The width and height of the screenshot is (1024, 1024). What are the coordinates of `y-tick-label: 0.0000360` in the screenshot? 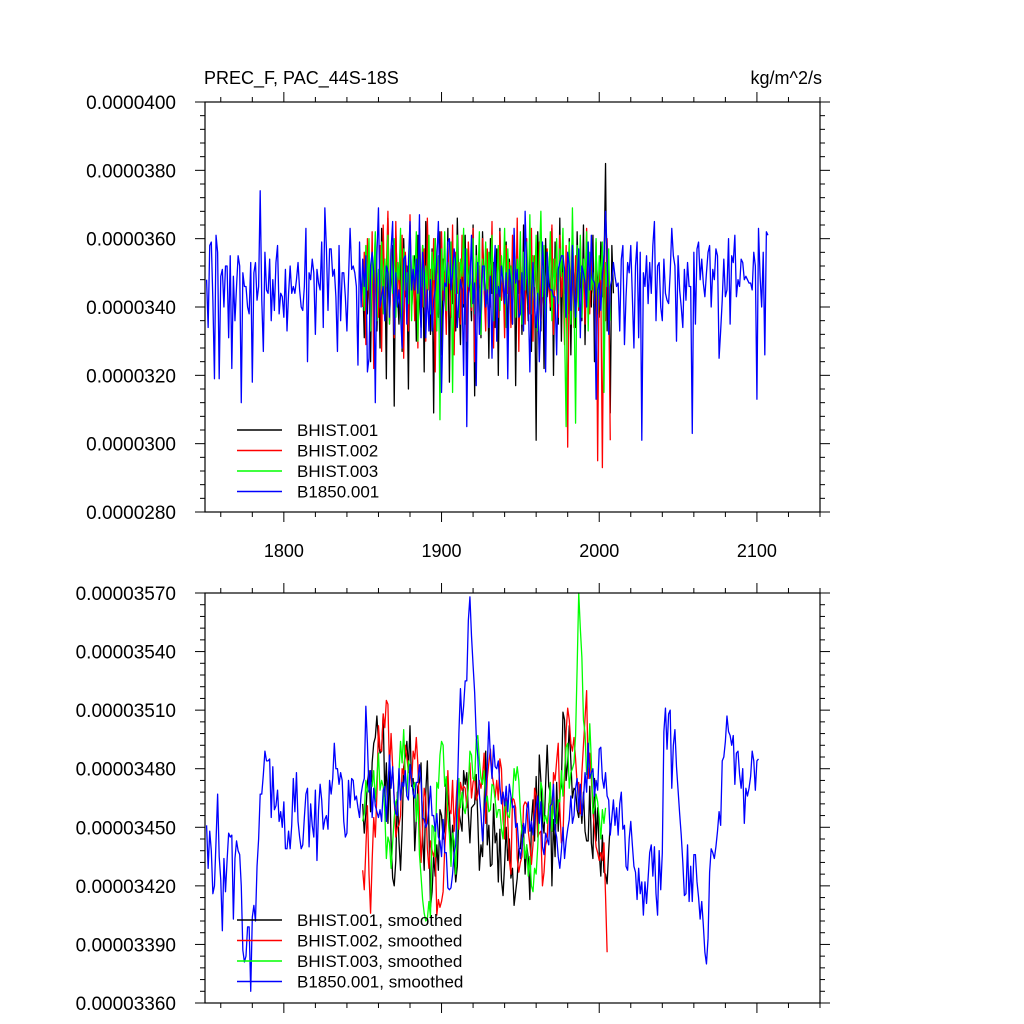 It's located at (131, 240).